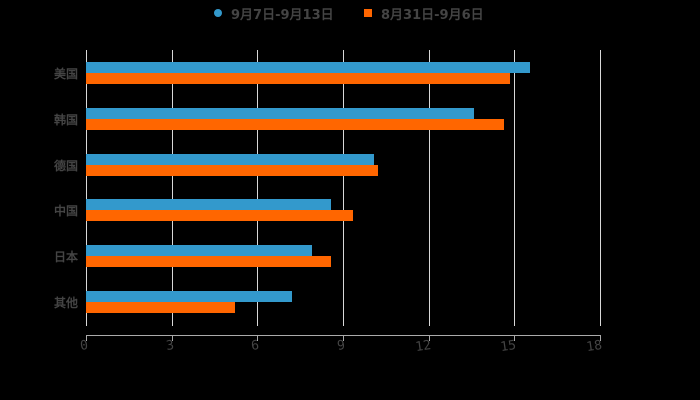 The height and width of the screenshot is (400, 700). Describe the element at coordinates (341, 346) in the screenshot. I see `x-tick-label: 9` at that location.